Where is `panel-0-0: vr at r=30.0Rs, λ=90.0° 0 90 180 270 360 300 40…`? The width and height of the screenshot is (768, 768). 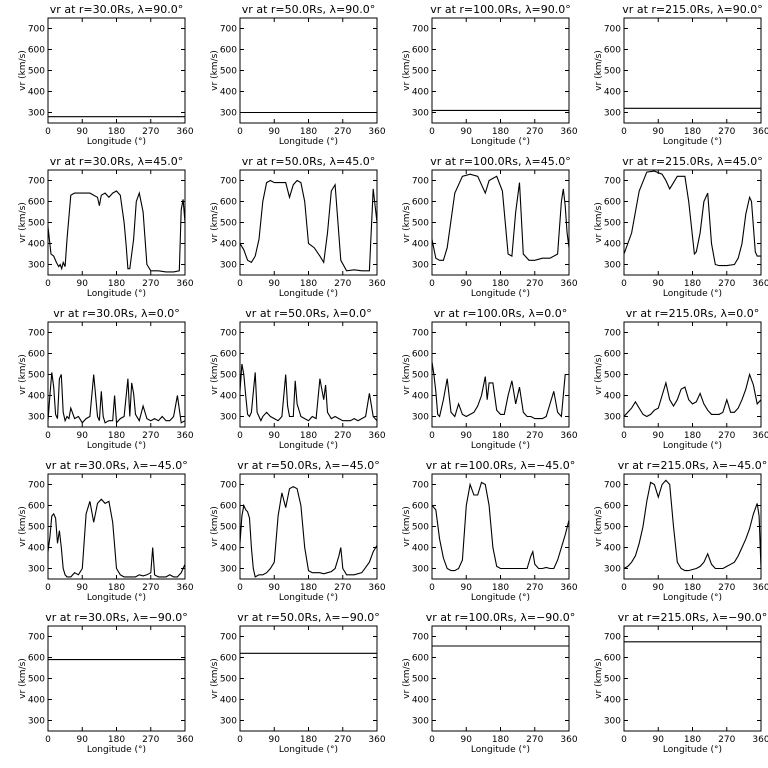
panel-0-0: vr at r=30.0Rs, λ=90.0° 0 90 180 270 360 300 40… is located at coordinates (106, 75).